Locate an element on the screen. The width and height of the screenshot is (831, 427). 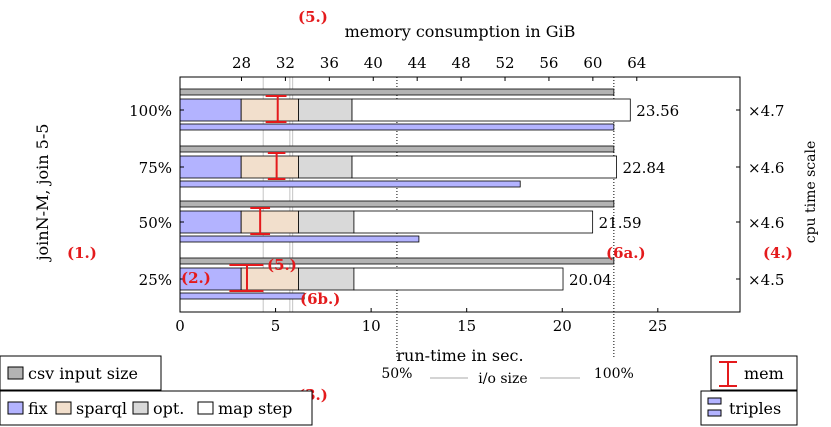
legend-mem-label: mem is located at coordinates (764, 373).